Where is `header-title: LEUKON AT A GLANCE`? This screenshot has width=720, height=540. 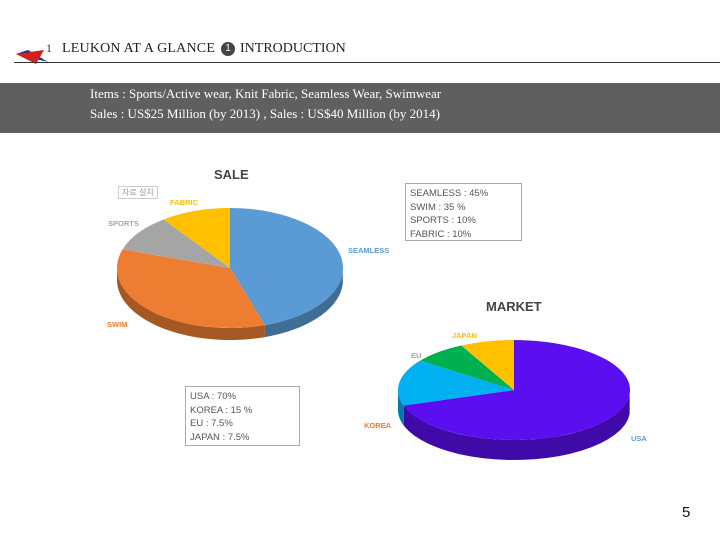 header-title: LEUKON AT A GLANCE is located at coordinates (139, 48).